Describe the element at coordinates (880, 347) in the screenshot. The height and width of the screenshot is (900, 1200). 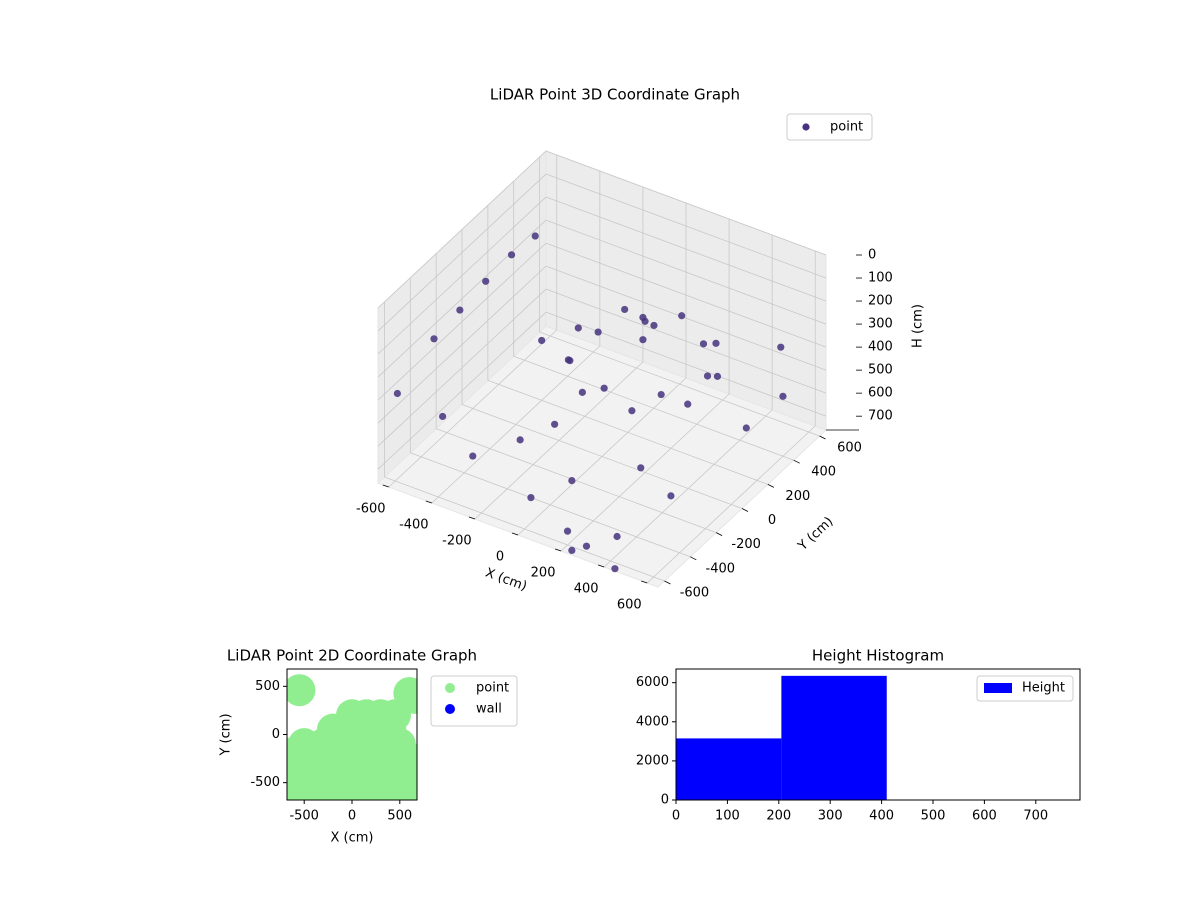
I see `z-tick-label: 400` at that location.